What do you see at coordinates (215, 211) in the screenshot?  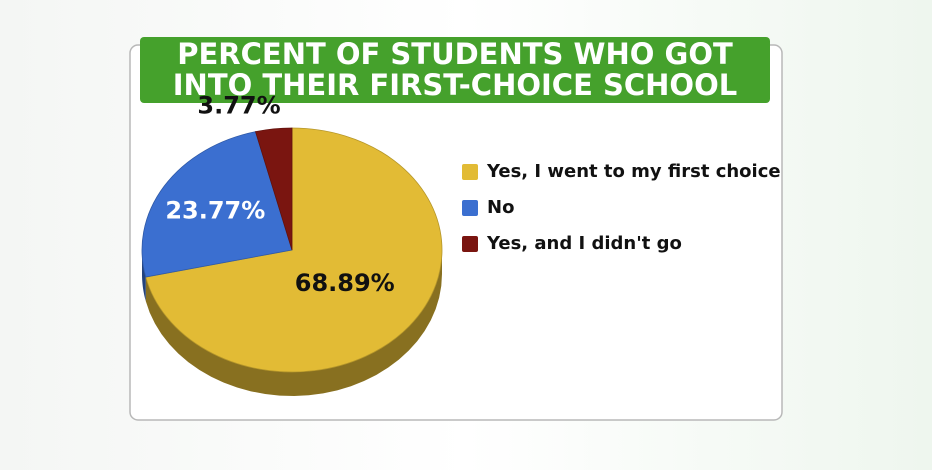 I see `data-label: 23.77%` at bounding box center [215, 211].